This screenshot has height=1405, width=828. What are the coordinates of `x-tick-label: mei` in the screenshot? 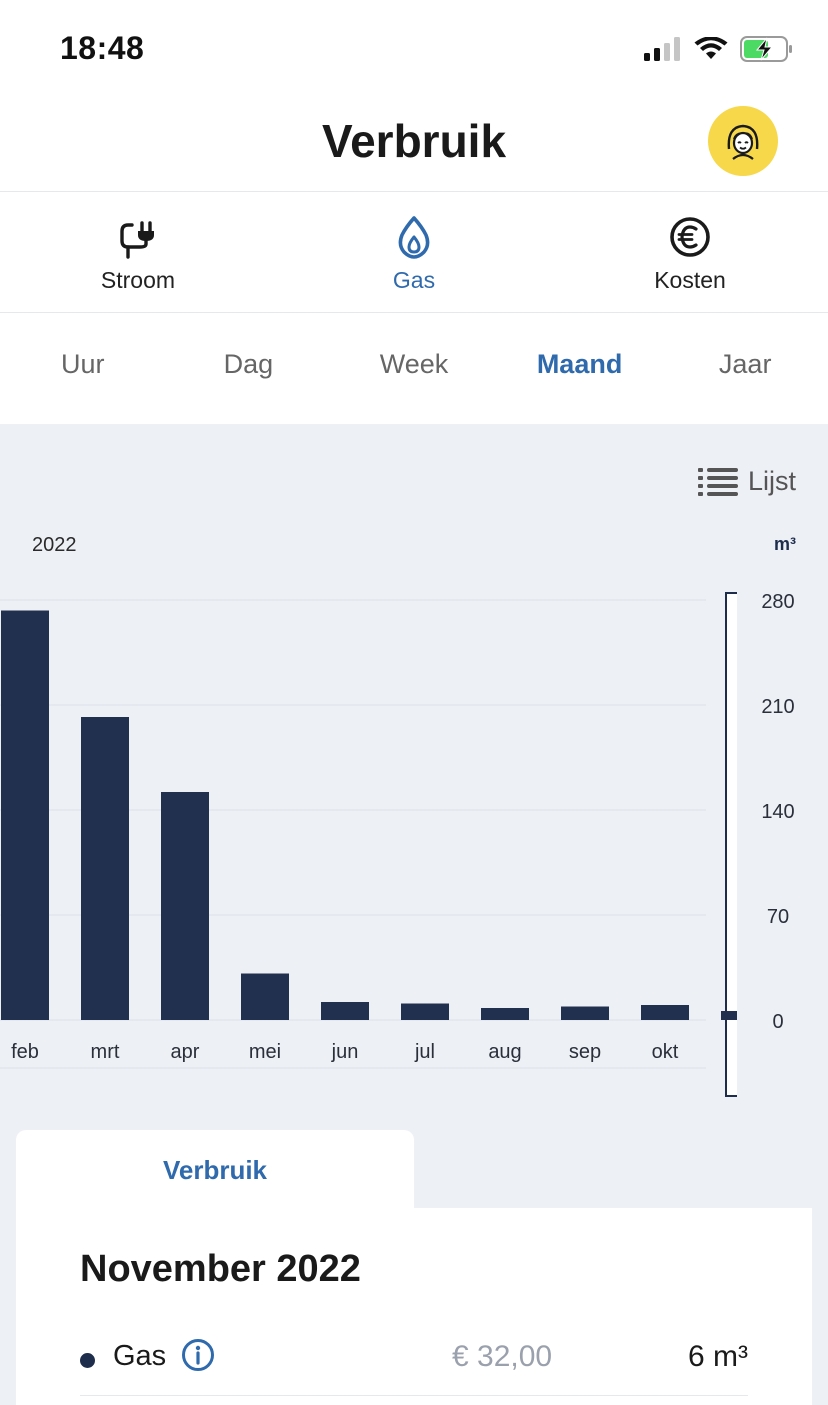 It's located at (265, 1052).